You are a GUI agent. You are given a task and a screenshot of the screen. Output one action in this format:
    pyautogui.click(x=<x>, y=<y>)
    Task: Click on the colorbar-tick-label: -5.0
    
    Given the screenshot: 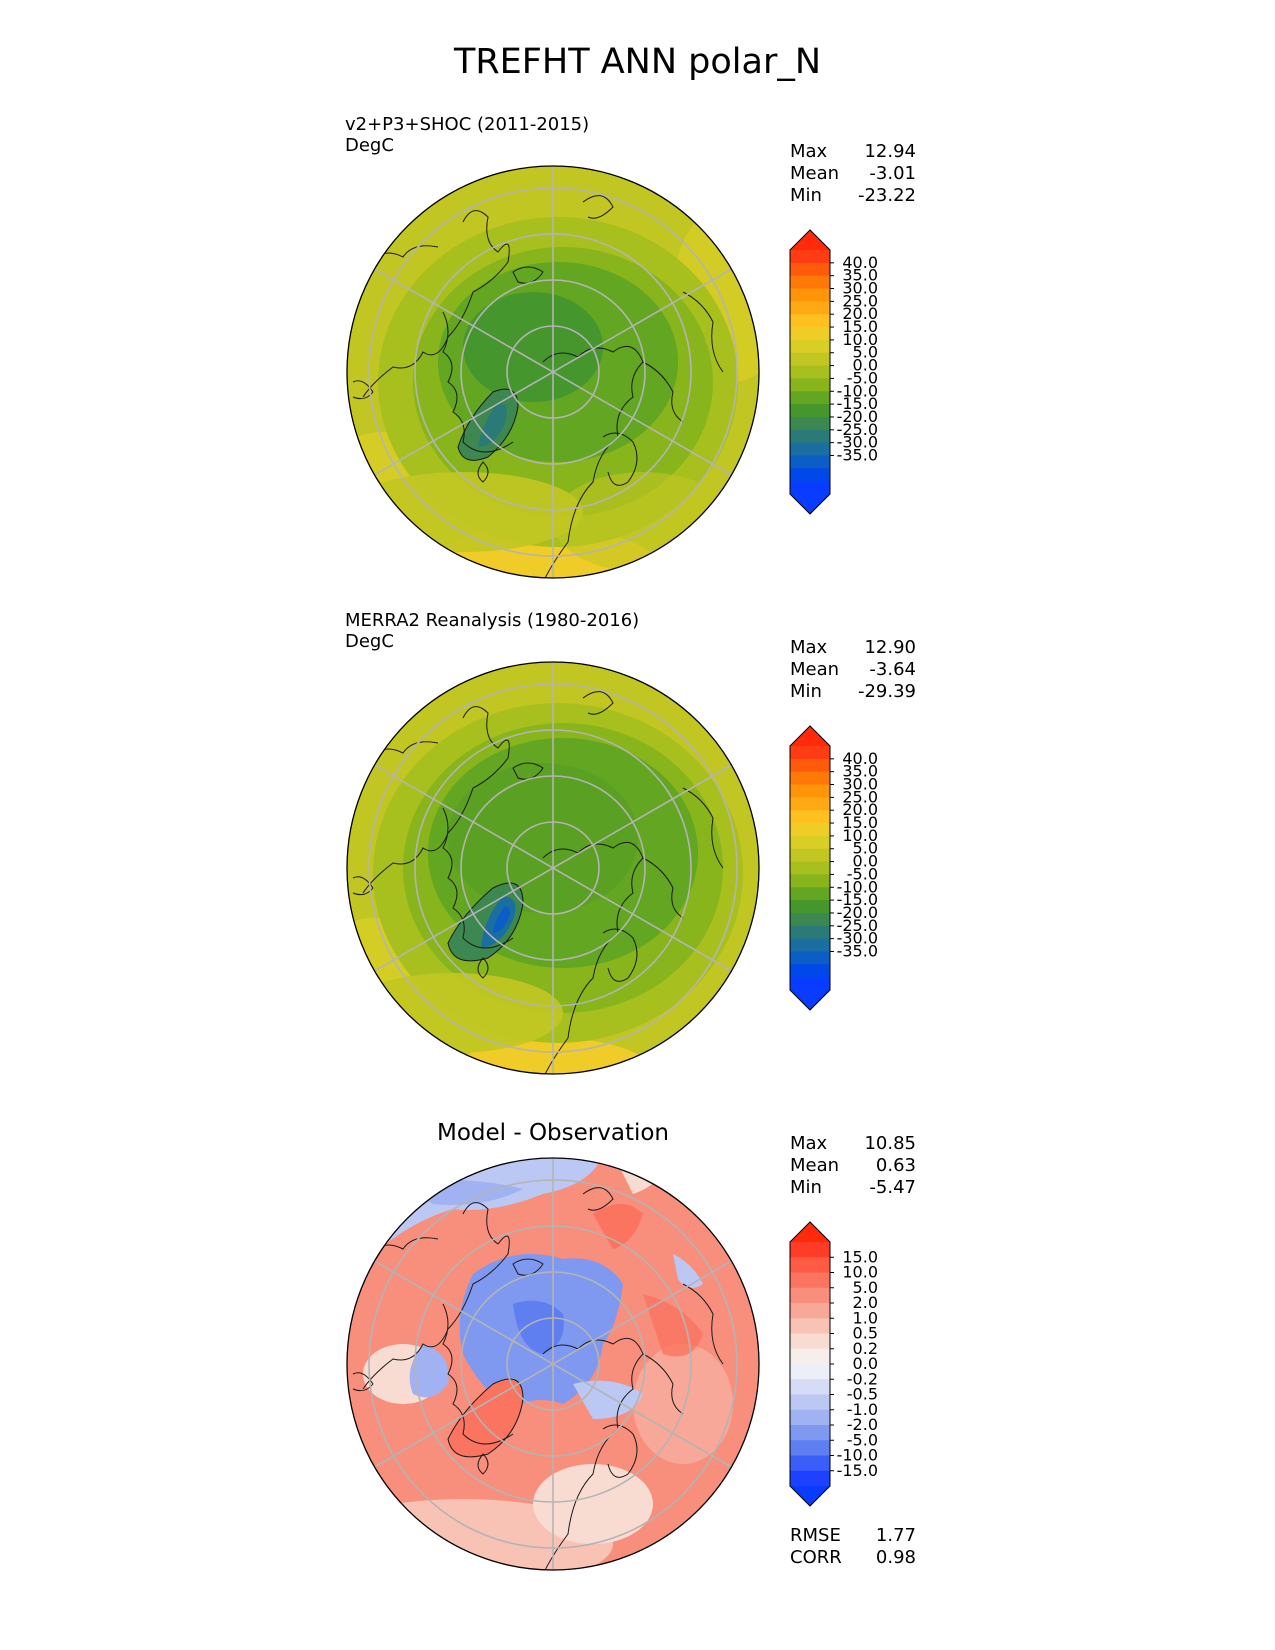 What is the action you would take?
    pyautogui.click(x=862, y=1439)
    